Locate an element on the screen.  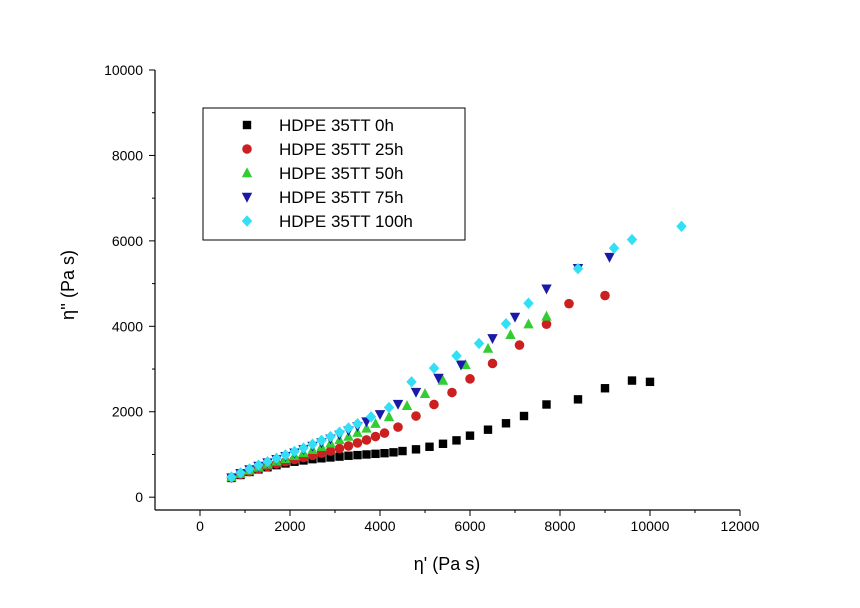
y-tick-label: 8000 is located at coordinates (127, 155).